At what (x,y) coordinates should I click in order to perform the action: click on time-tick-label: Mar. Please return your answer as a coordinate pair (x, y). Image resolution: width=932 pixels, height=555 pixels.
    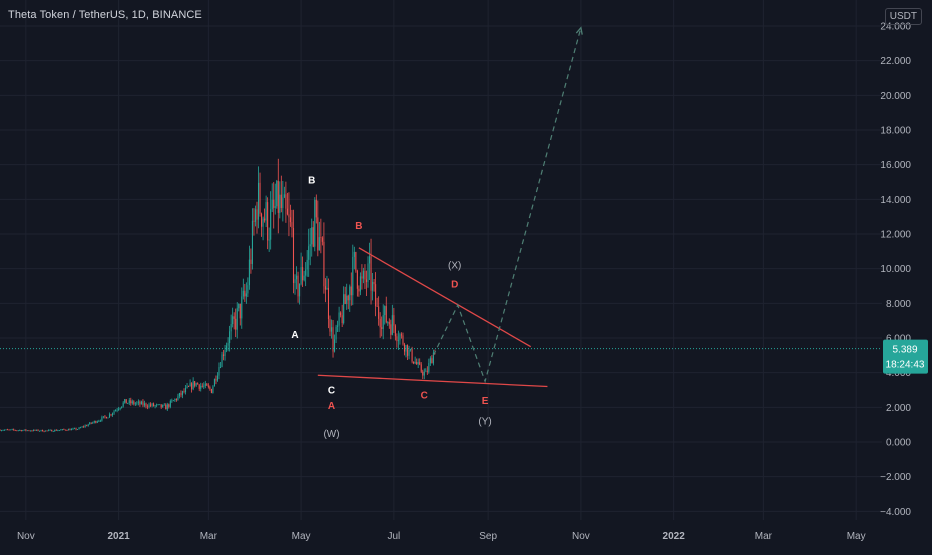
    Looking at the image, I should click on (209, 536).